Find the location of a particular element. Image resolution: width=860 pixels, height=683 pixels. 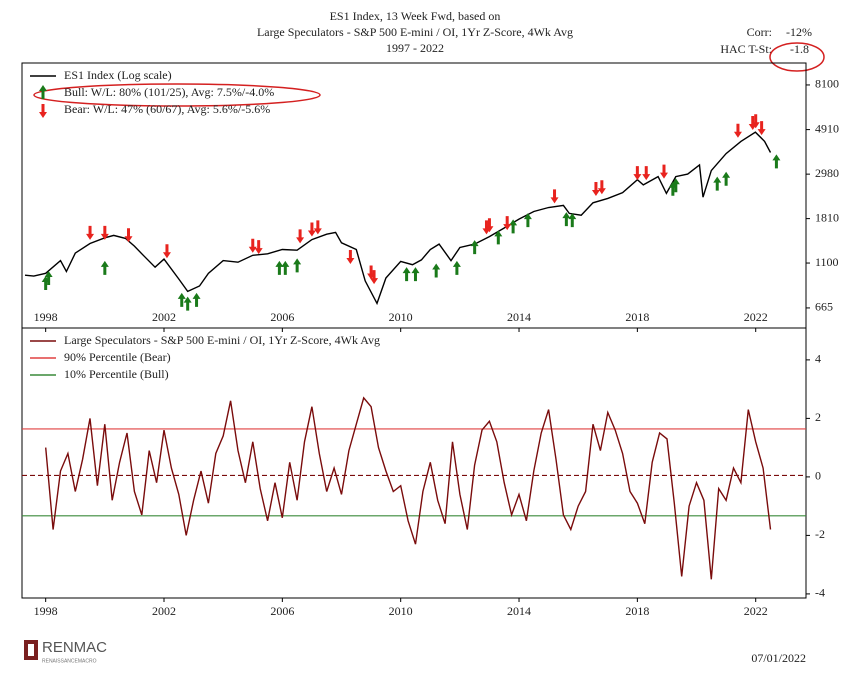

y-tick-label: 665 is located at coordinates (824, 307).